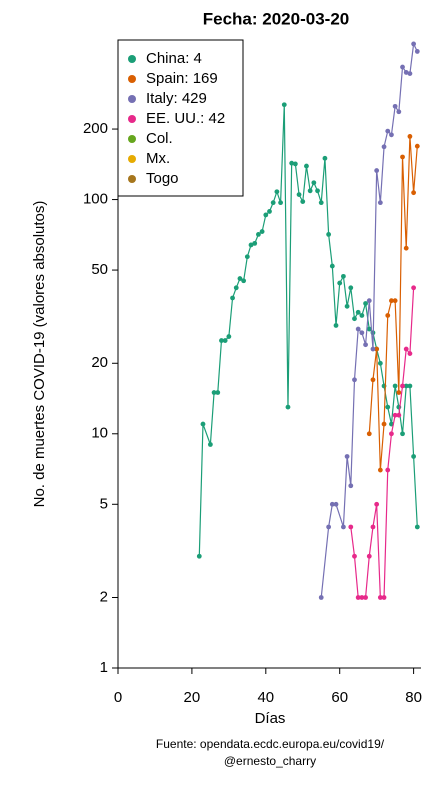  Describe the element at coordinates (176, 98) in the screenshot. I see `legend-label: Italy: 429` at that location.